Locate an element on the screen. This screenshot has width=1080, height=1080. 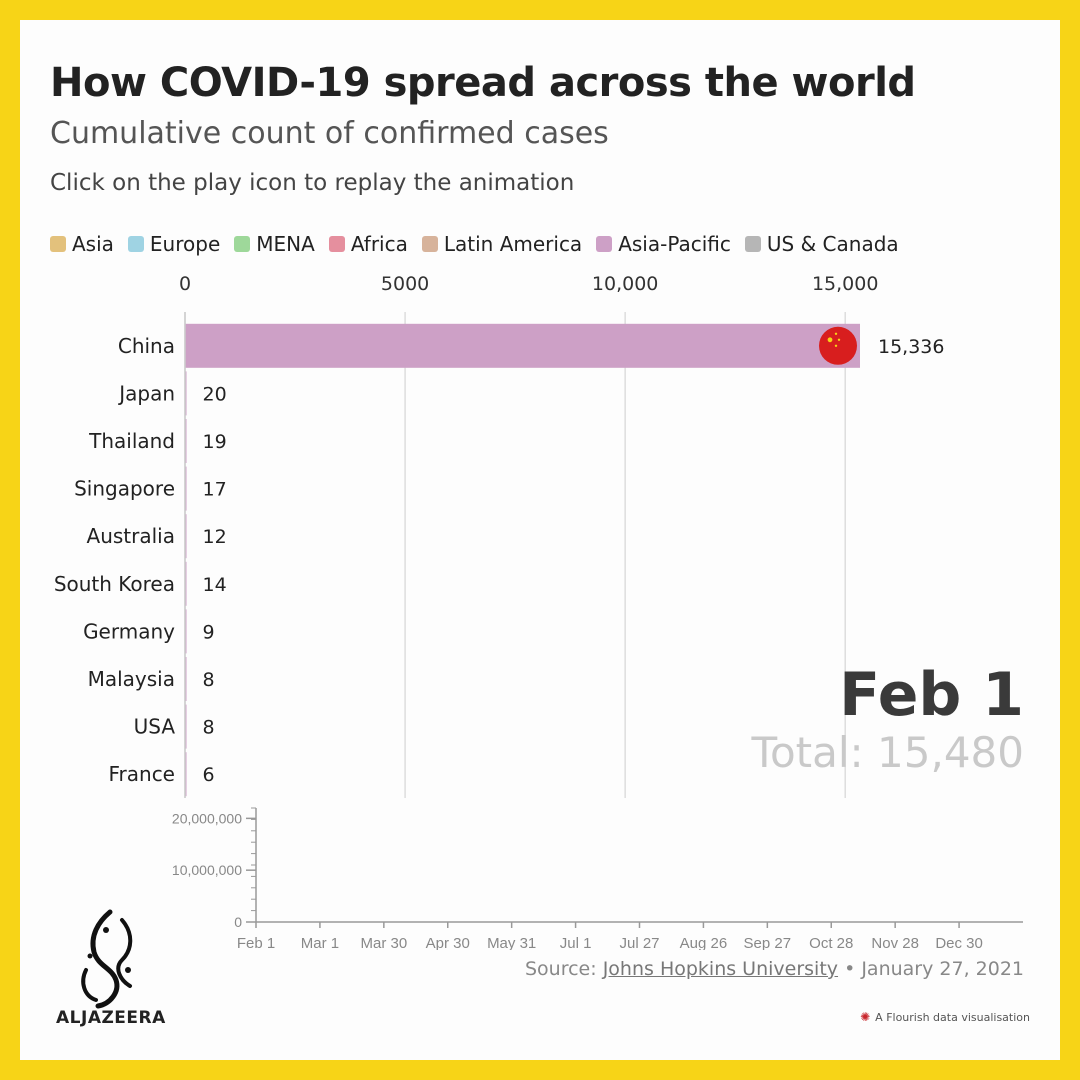
x-tick-label: Aug 26 is located at coordinates (704, 942).